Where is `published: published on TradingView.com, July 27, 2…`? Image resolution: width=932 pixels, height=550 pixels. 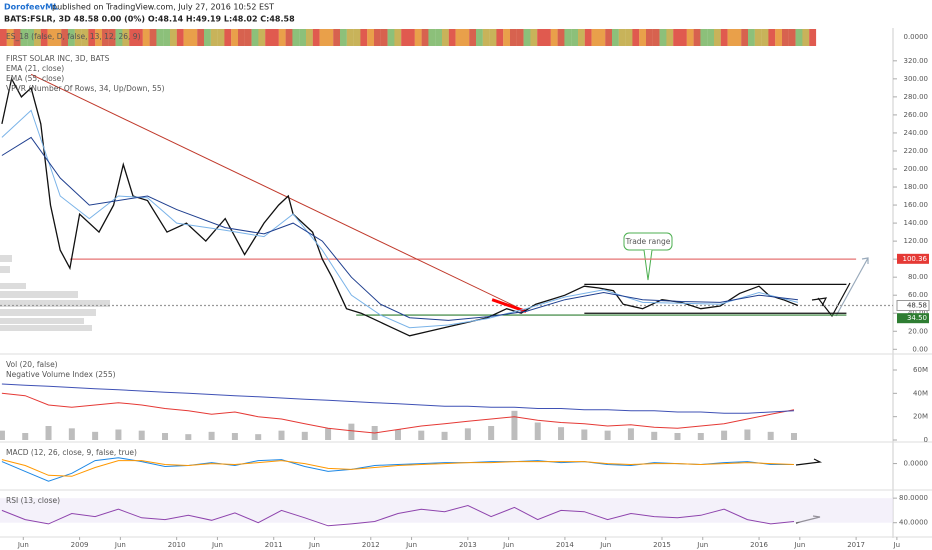 published: published on TradingView.com, July 27, 2… is located at coordinates (163, 7).